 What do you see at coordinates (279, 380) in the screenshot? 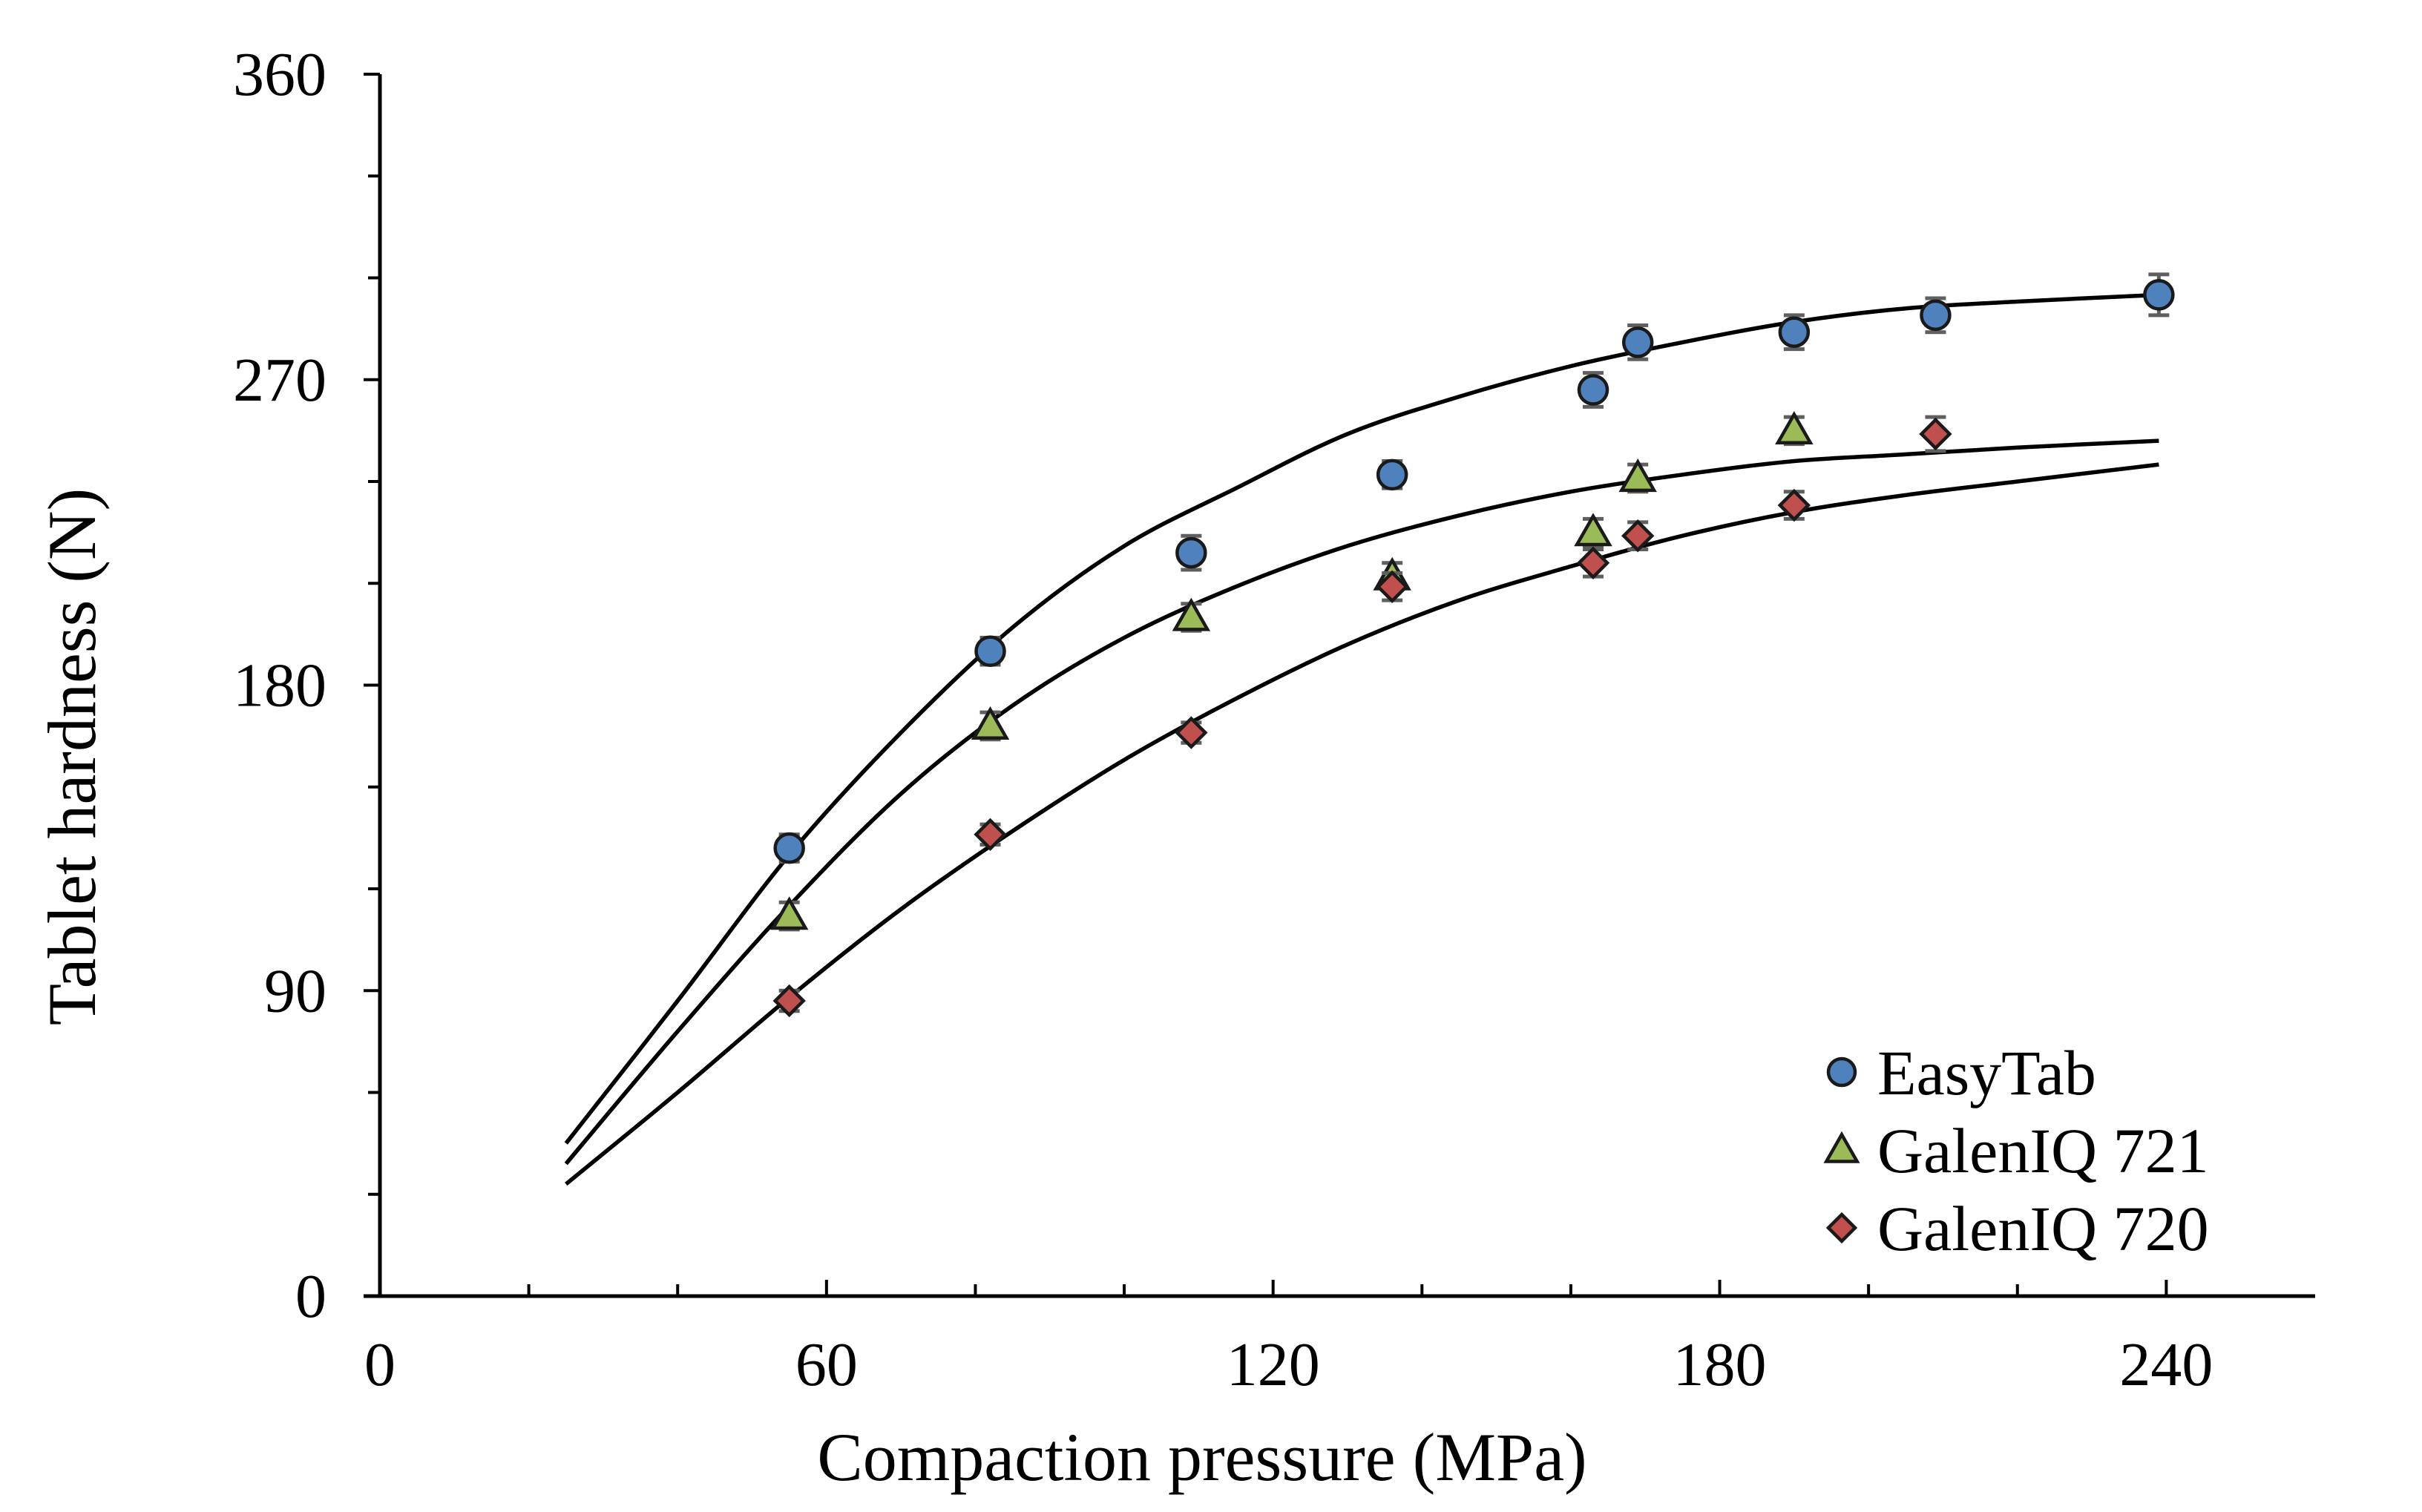
I see `y-tick-label: 270` at bounding box center [279, 380].